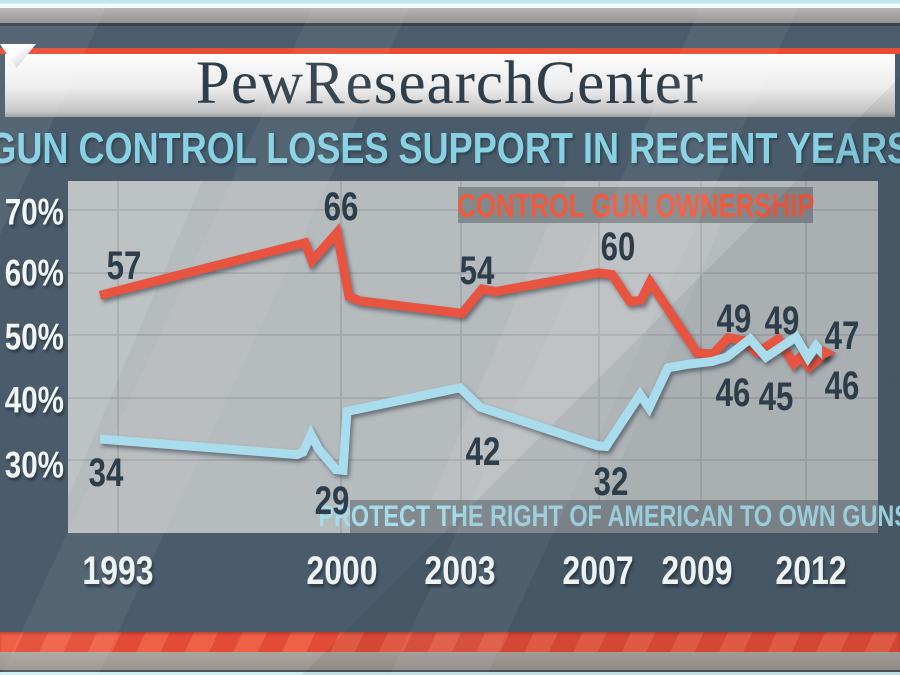 The width and height of the screenshot is (900, 675). Describe the element at coordinates (450, 673) in the screenshot. I see `bottom-cyan-strip` at that location.